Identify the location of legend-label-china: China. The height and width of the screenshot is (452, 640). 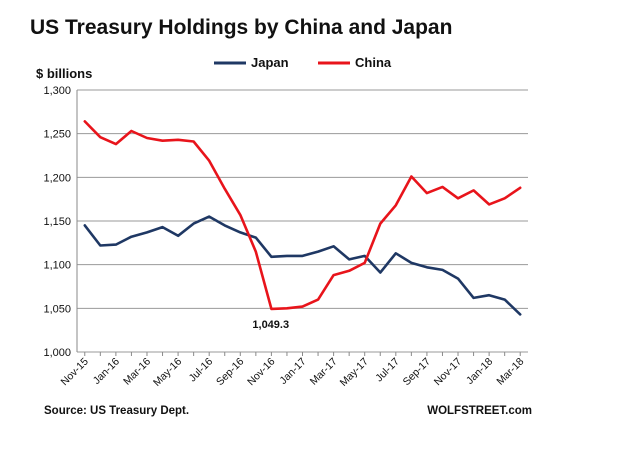
(373, 62).